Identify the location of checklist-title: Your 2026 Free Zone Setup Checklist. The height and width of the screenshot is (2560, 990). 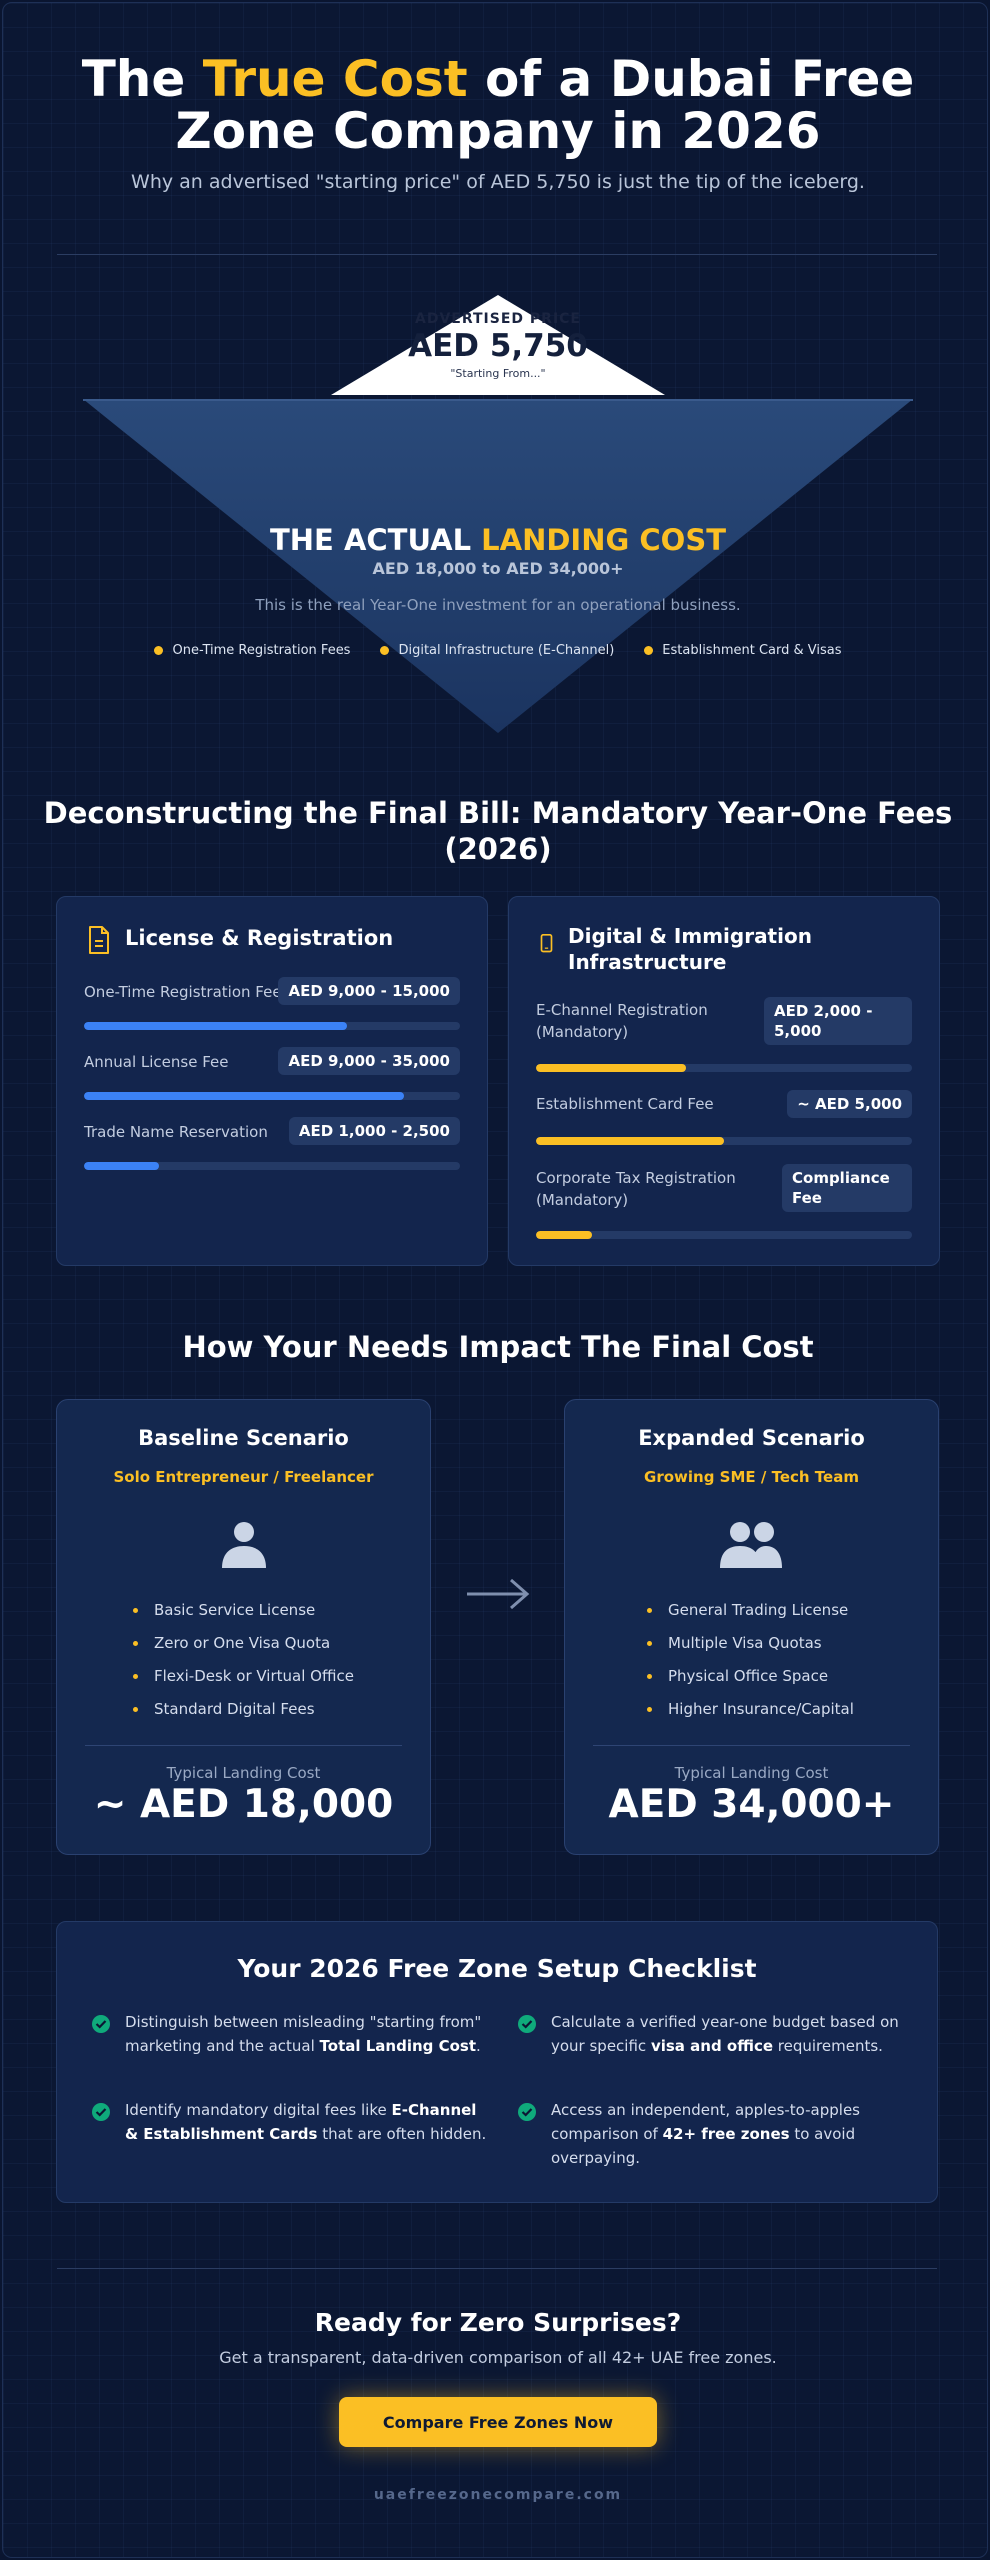
(497, 1968).